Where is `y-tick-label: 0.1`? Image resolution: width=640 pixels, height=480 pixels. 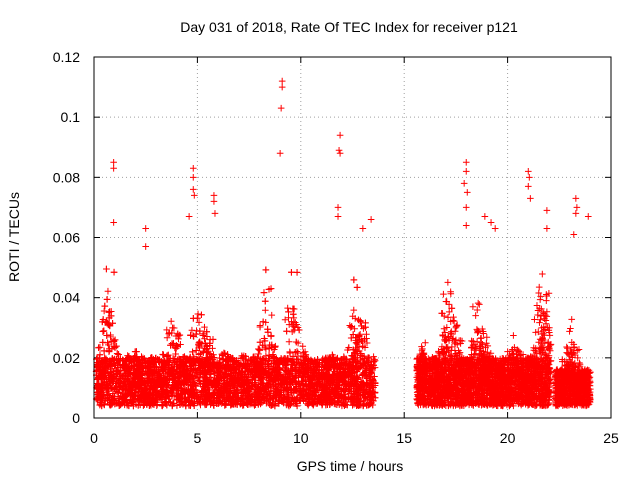 y-tick-label: 0.1 is located at coordinates (71, 117).